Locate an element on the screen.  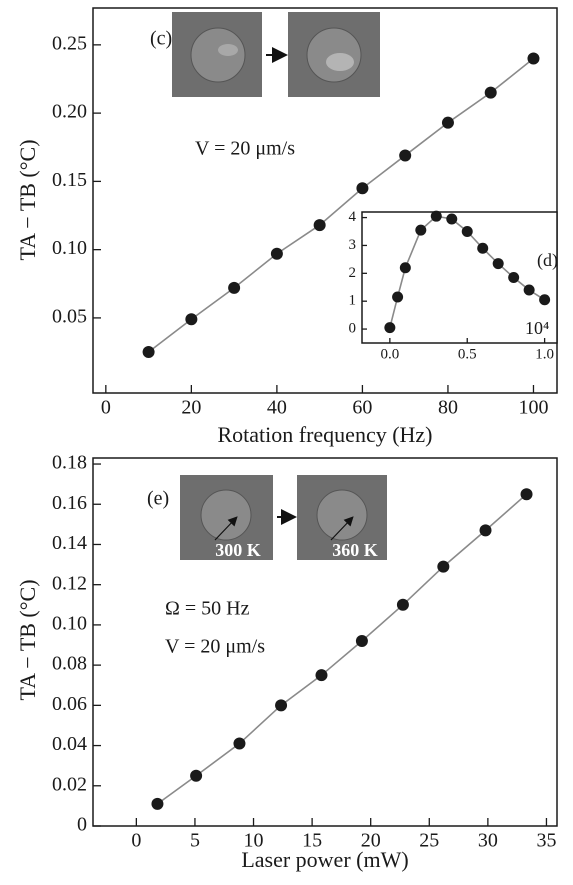
photo-insets-e is located at coordinates (283, 517).